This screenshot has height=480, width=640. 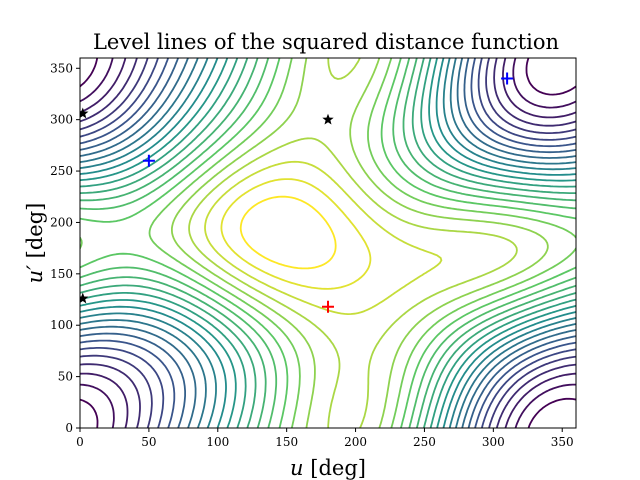 What do you see at coordinates (61, 325) in the screenshot?
I see `y-tick-label: 100` at bounding box center [61, 325].